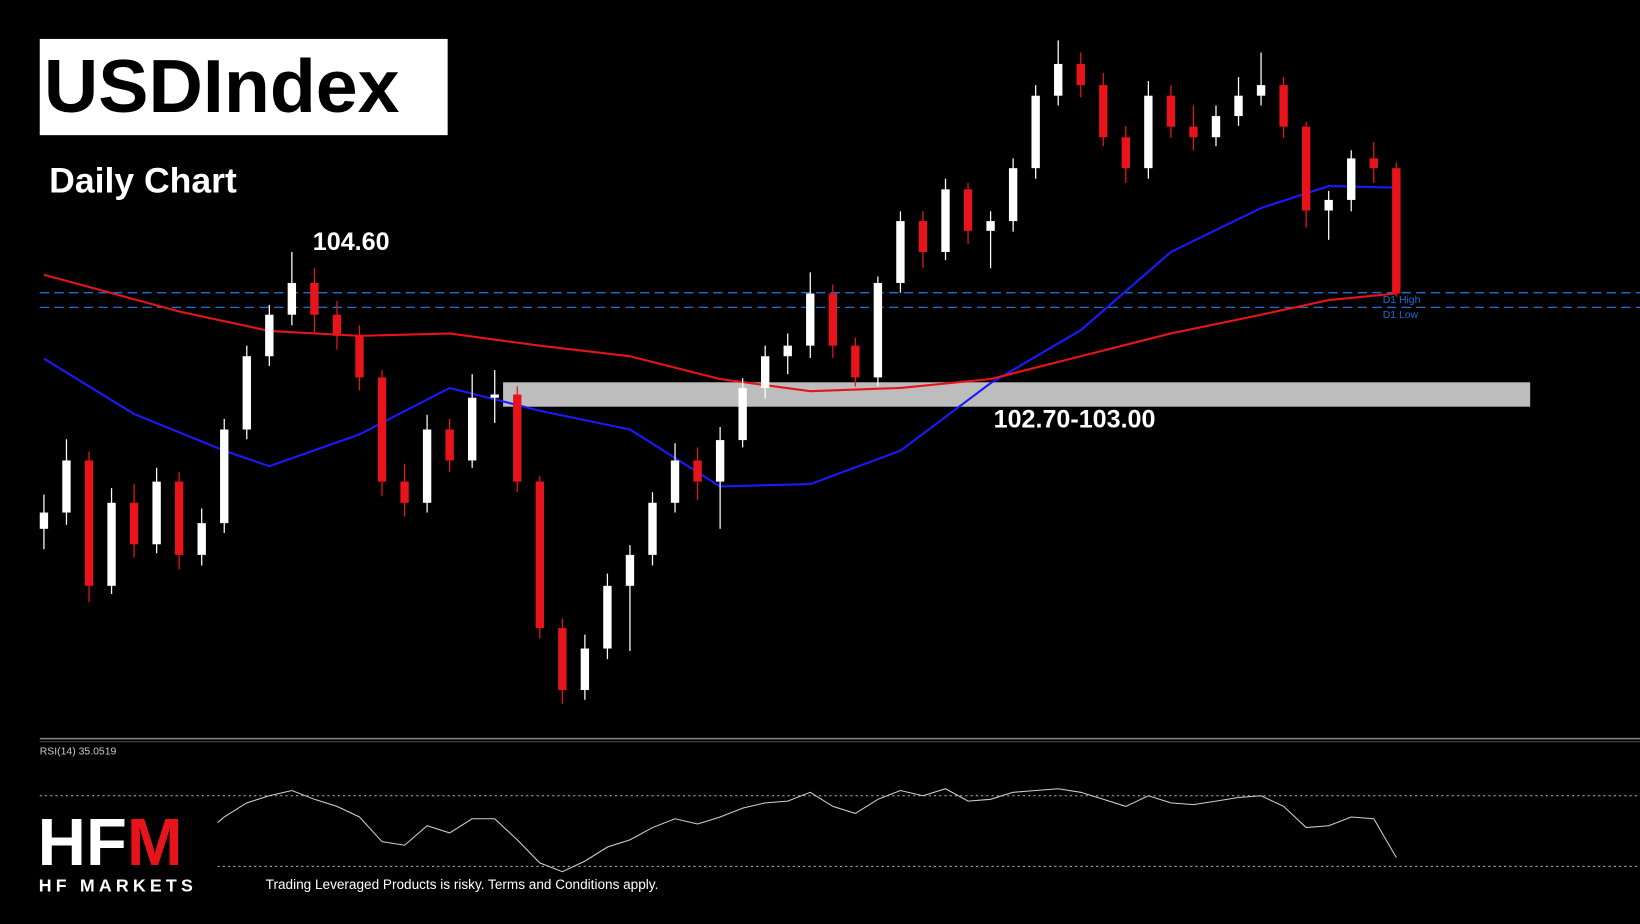  What do you see at coordinates (1401, 315) in the screenshot?
I see `level-label: D1 Low` at bounding box center [1401, 315].